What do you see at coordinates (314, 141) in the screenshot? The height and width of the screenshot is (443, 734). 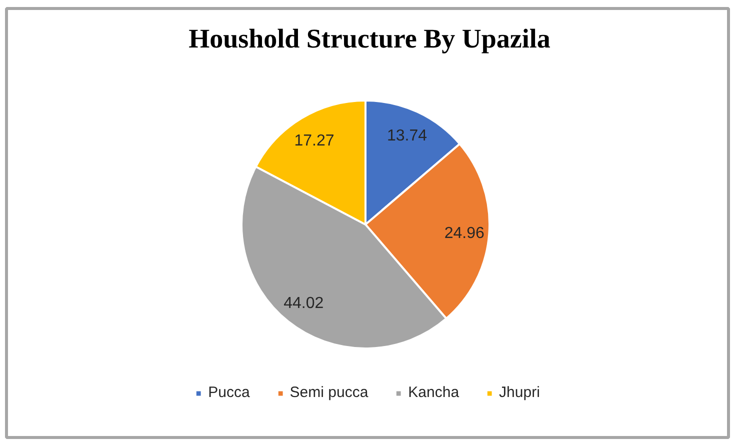 I see `data-label: 17.27` at bounding box center [314, 141].